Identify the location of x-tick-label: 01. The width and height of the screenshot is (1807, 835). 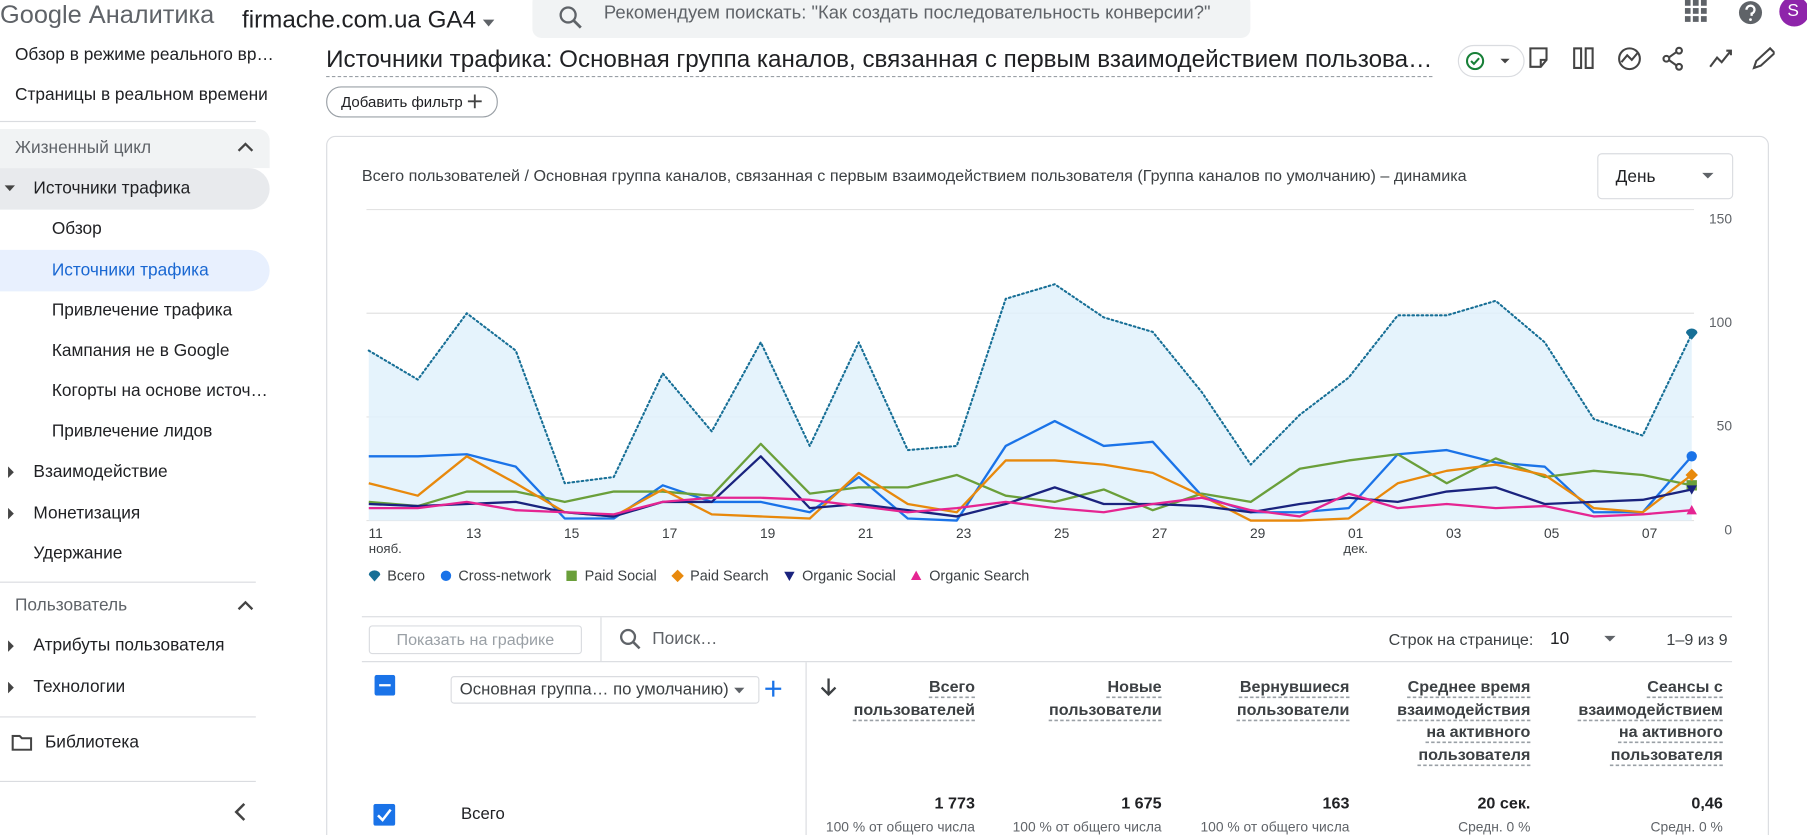
(1355, 533).